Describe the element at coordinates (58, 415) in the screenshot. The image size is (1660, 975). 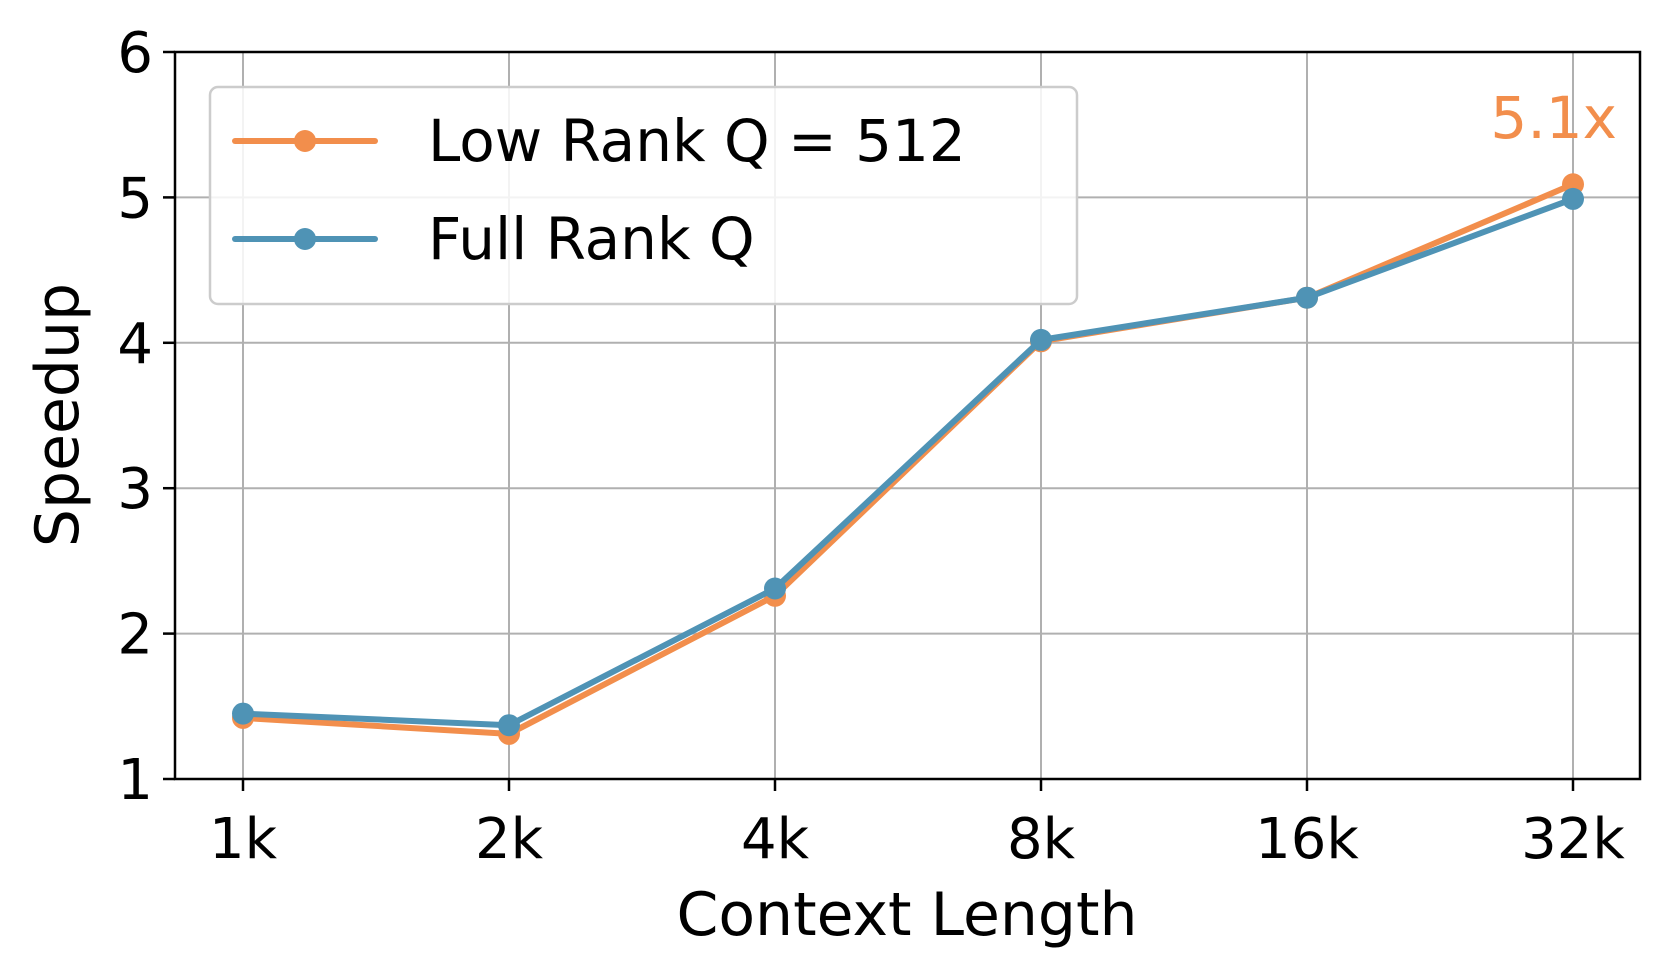
I see `y-axis-label: Speedup` at that location.